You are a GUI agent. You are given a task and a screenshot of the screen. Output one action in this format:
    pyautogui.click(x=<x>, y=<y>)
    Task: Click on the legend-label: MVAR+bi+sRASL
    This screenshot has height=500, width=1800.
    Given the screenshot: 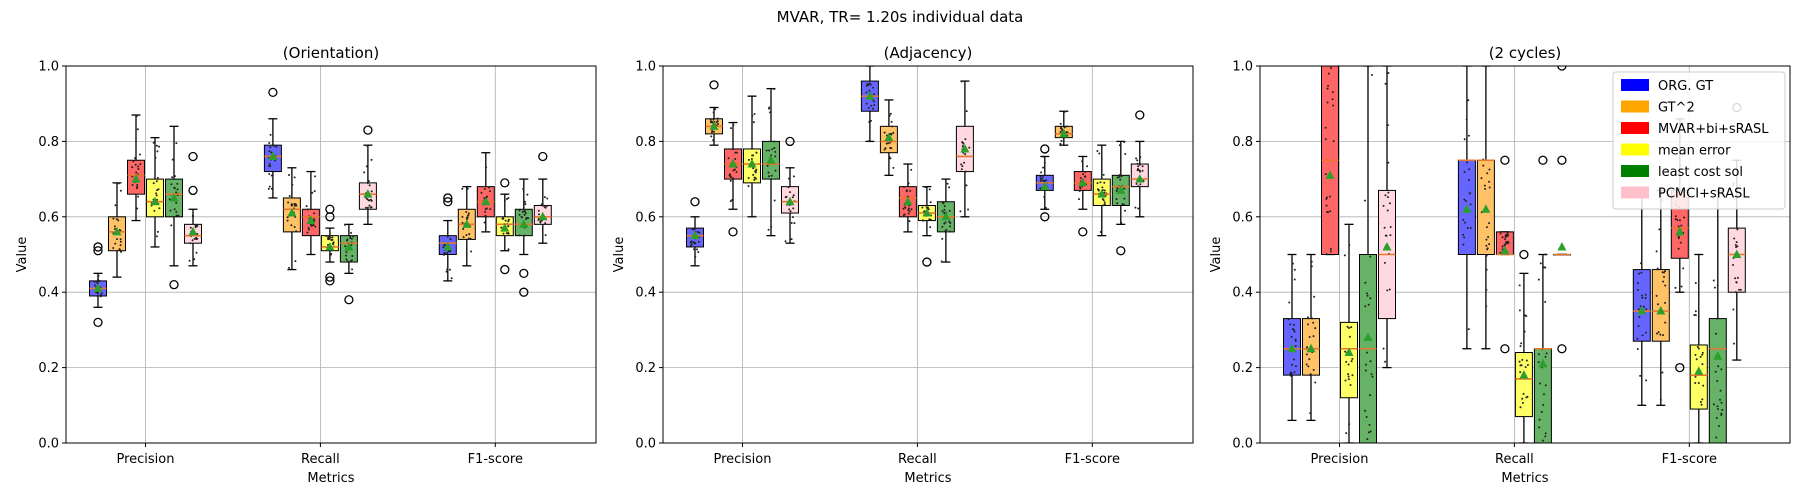 What is the action you would take?
    pyautogui.click(x=1713, y=129)
    